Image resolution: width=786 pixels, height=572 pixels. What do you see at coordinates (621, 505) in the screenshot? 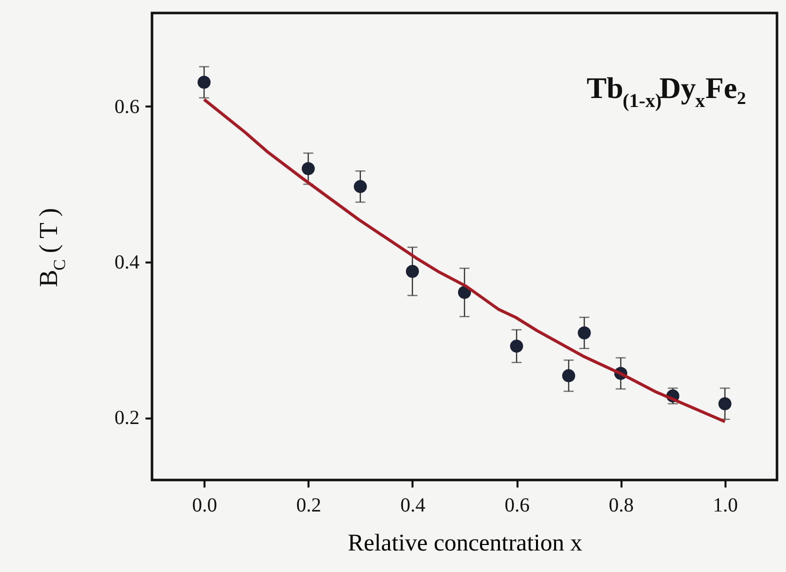
I see `x-tick-label: 0.8` at bounding box center [621, 505].